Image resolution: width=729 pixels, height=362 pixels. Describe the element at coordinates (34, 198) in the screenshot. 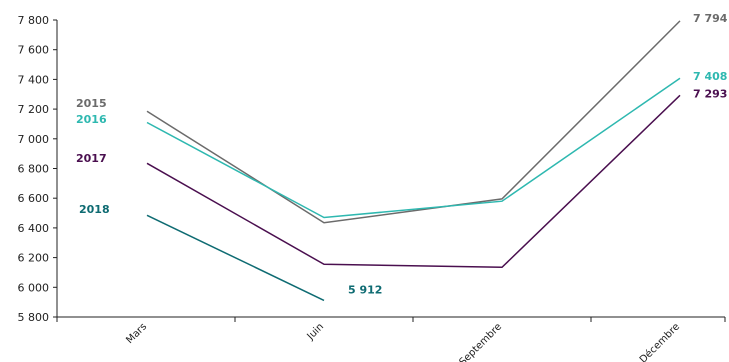

I see `y-tick-label: 6 600` at that location.